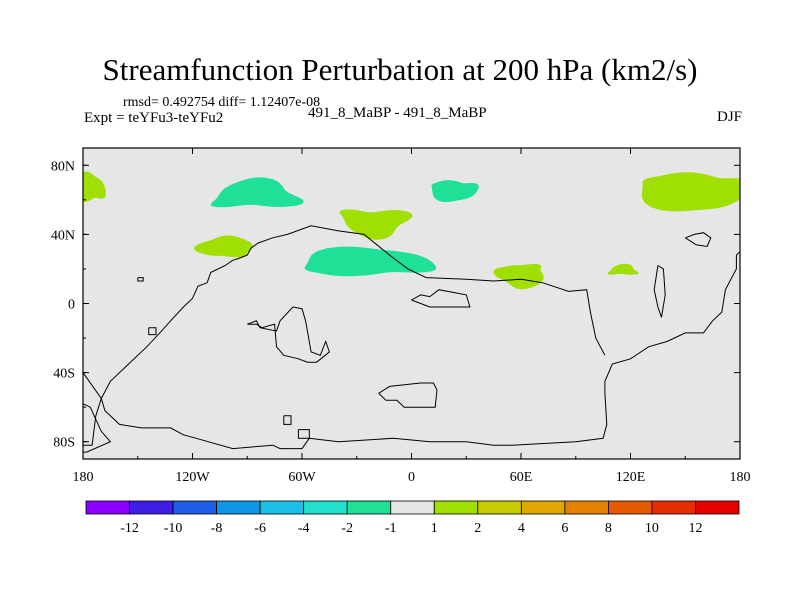 This screenshot has width=800, height=600. I want to click on models-label: 491_8_MaBP - 491_8_MaBP, so click(397, 113).